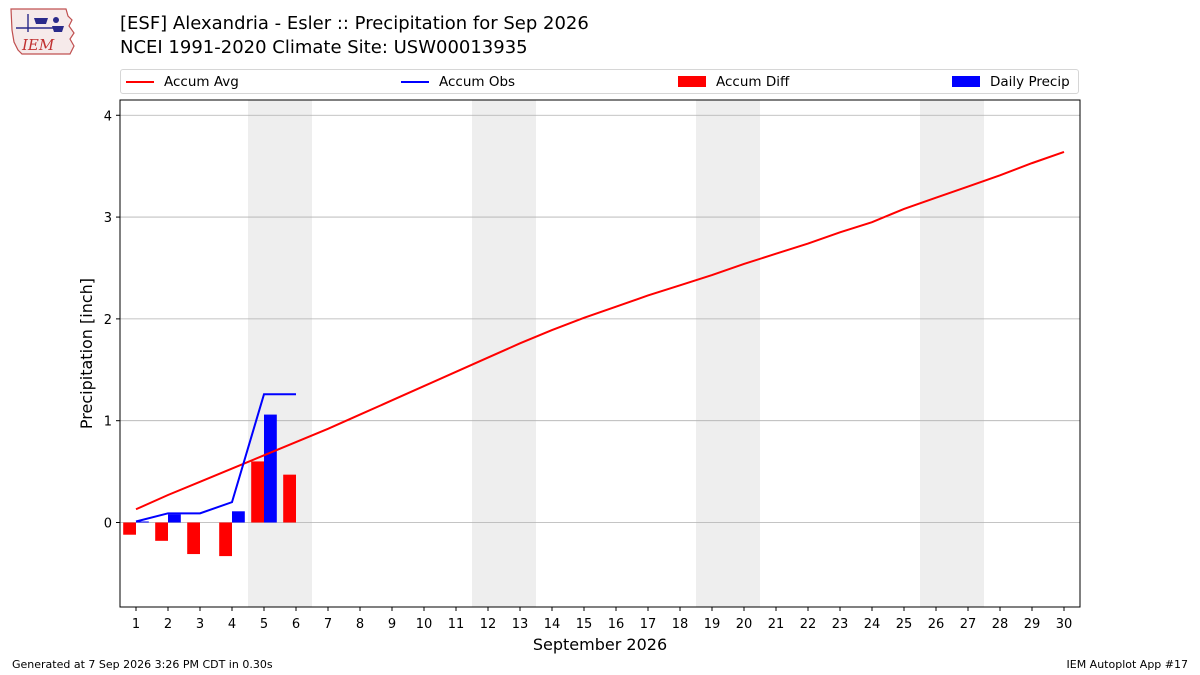 Image resolution: width=1200 pixels, height=675 pixels. Describe the element at coordinates (296, 624) in the screenshot. I see `x-tick-label: 6` at that location.